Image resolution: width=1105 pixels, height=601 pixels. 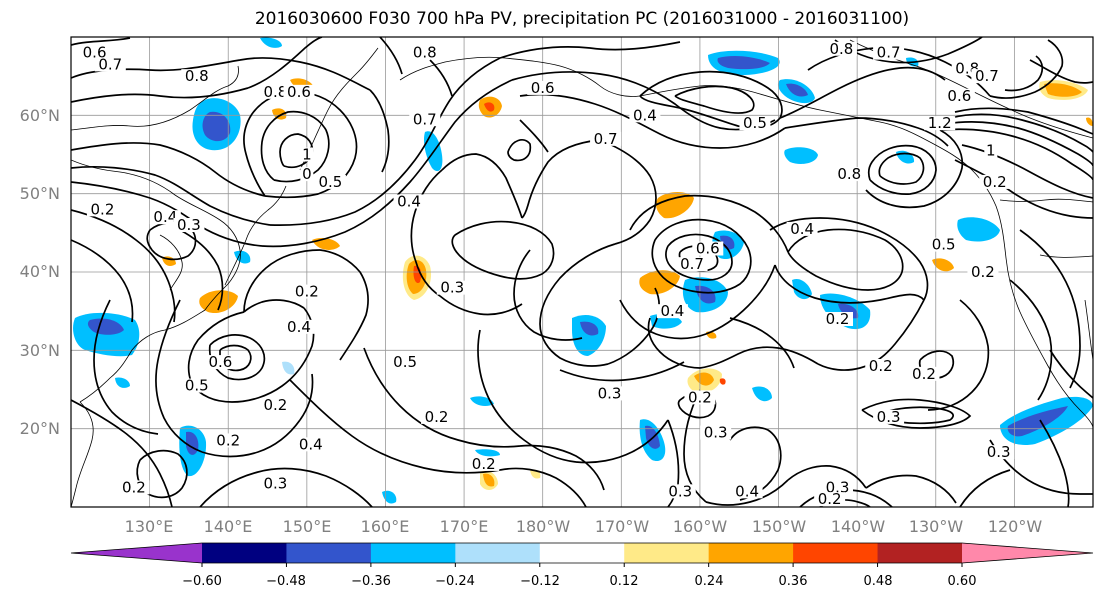 I want to click on contour-label: 0.8, so click(x=849, y=174).